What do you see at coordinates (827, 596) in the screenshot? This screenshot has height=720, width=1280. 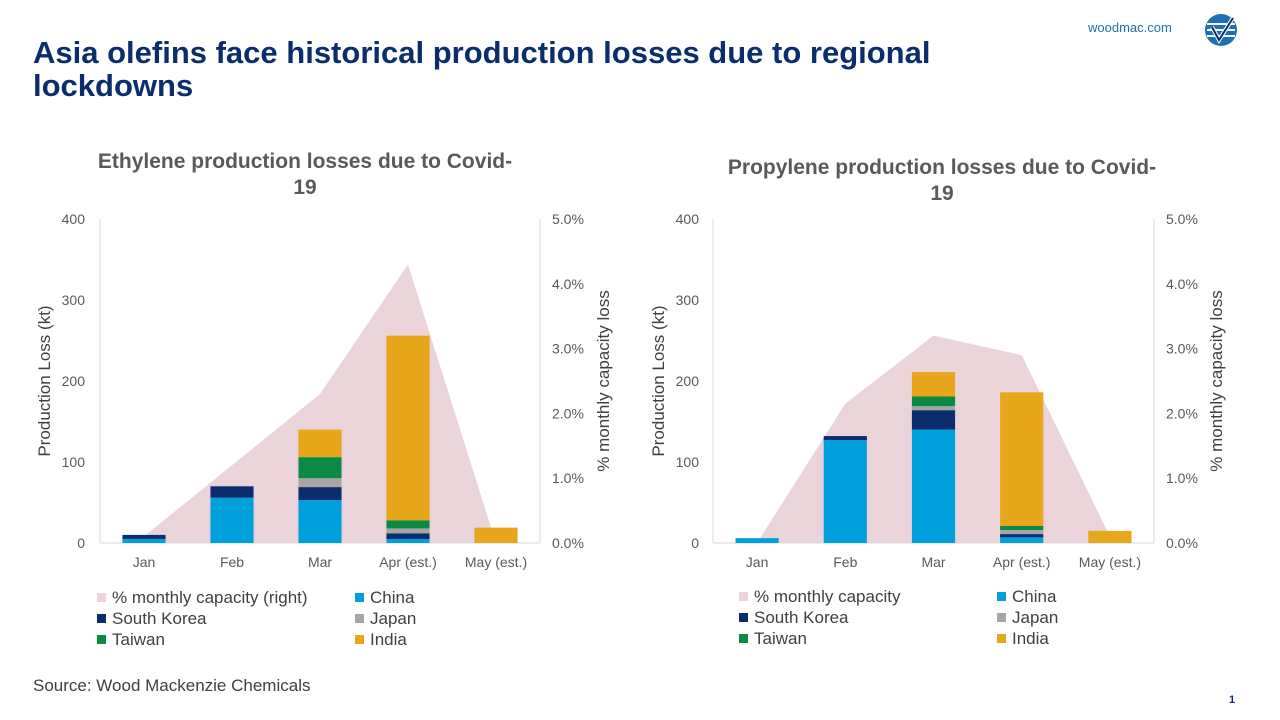 I see `legend-label: % monthly capacity` at bounding box center [827, 596].